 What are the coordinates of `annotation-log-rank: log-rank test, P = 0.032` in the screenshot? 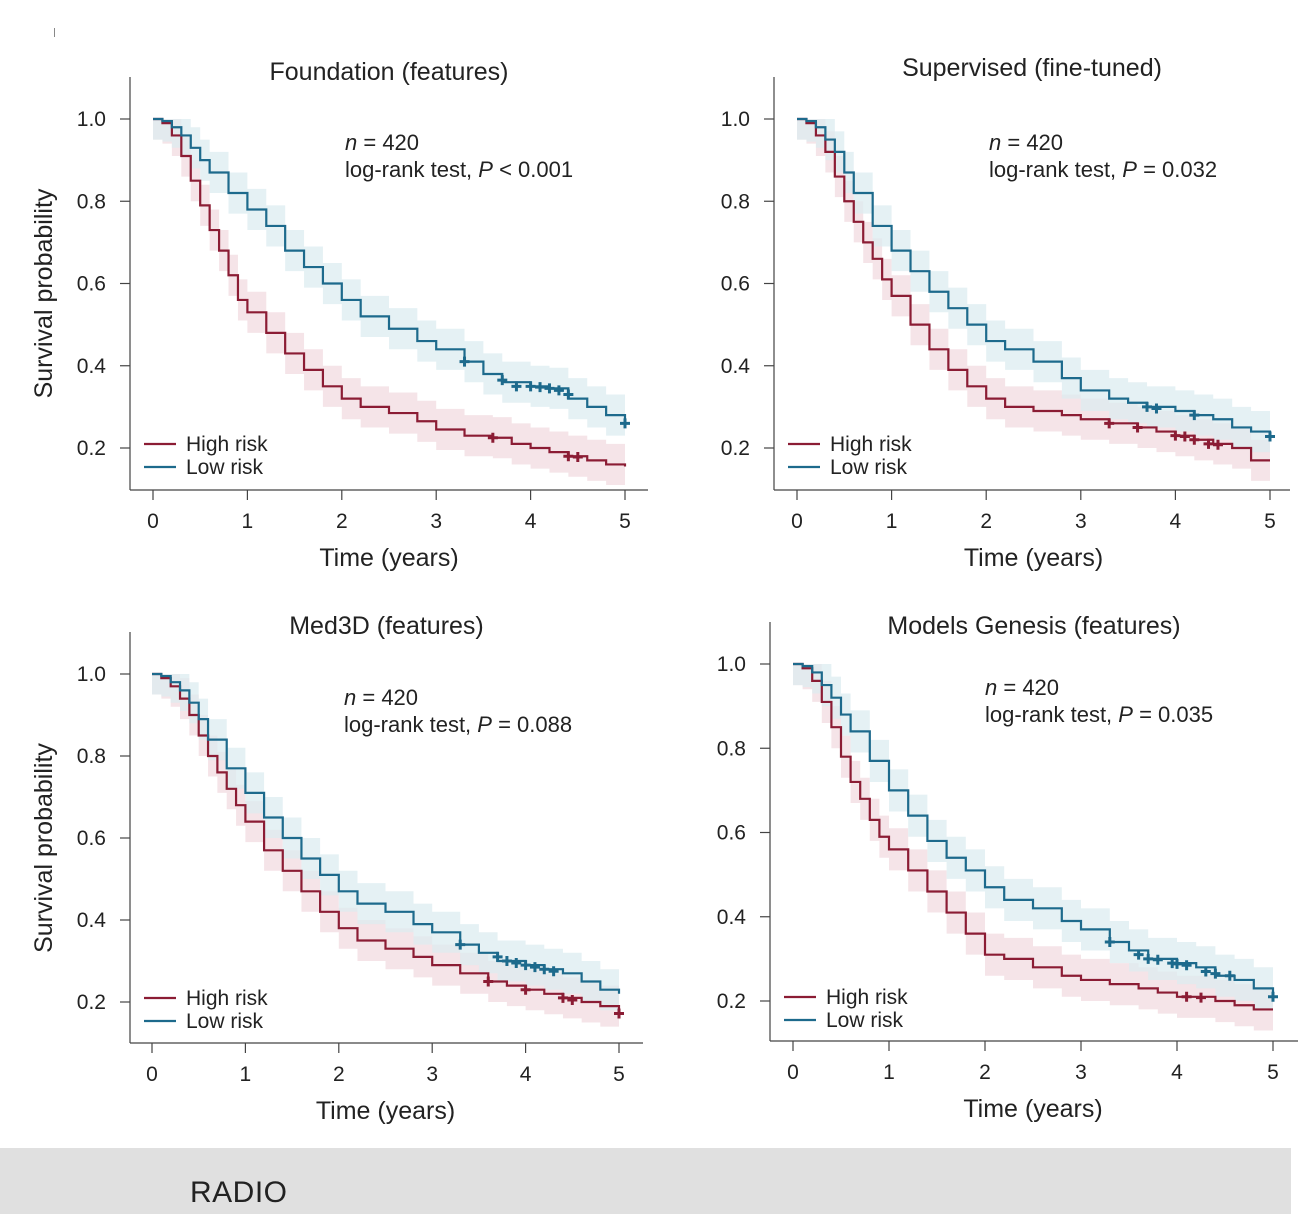 It's located at (1103, 169).